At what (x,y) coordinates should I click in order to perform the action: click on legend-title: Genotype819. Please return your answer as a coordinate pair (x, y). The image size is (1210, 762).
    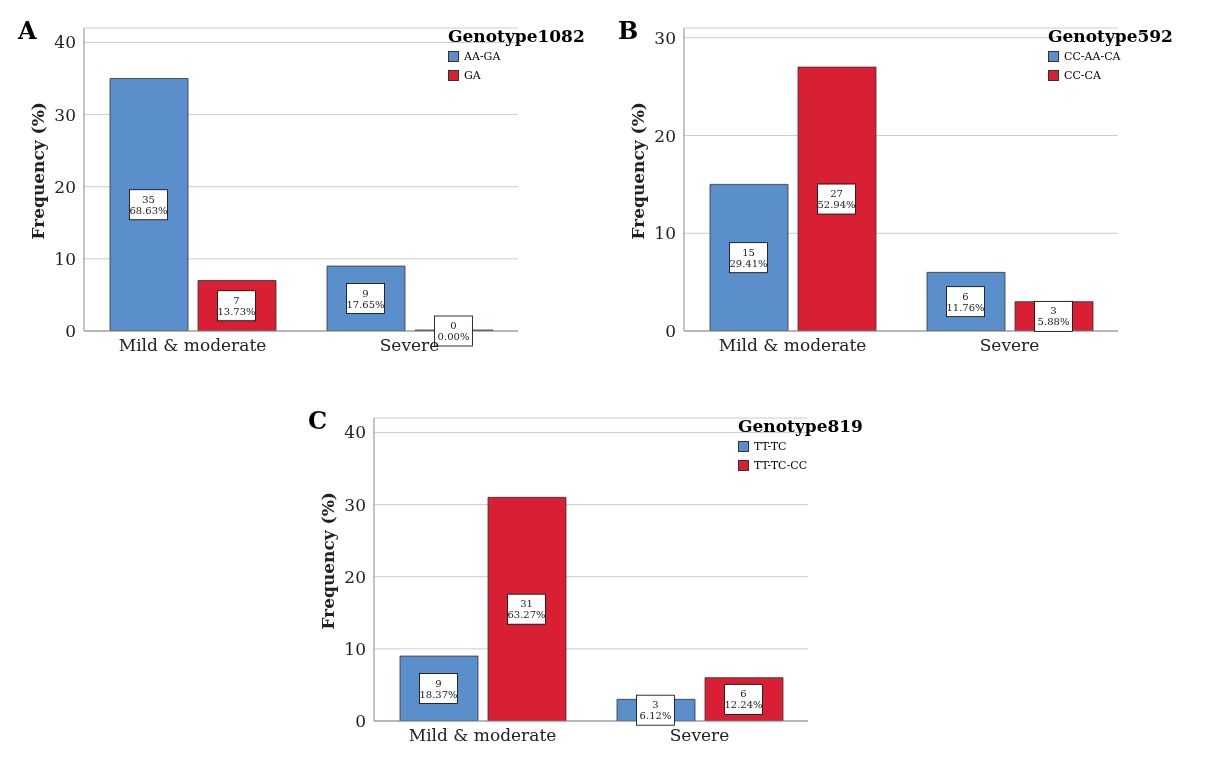
    Looking at the image, I should click on (800, 426).